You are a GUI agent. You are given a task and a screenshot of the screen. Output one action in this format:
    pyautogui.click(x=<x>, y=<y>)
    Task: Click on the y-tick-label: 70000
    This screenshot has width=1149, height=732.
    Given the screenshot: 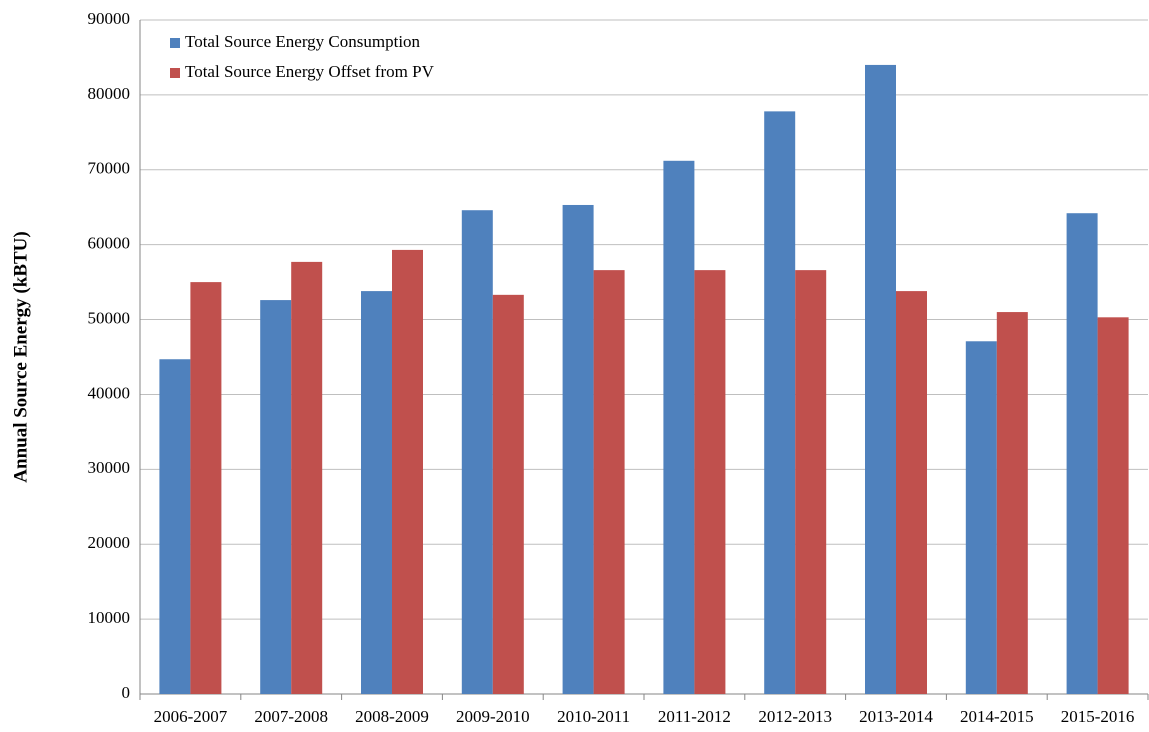 What is the action you would take?
    pyautogui.click(x=109, y=168)
    